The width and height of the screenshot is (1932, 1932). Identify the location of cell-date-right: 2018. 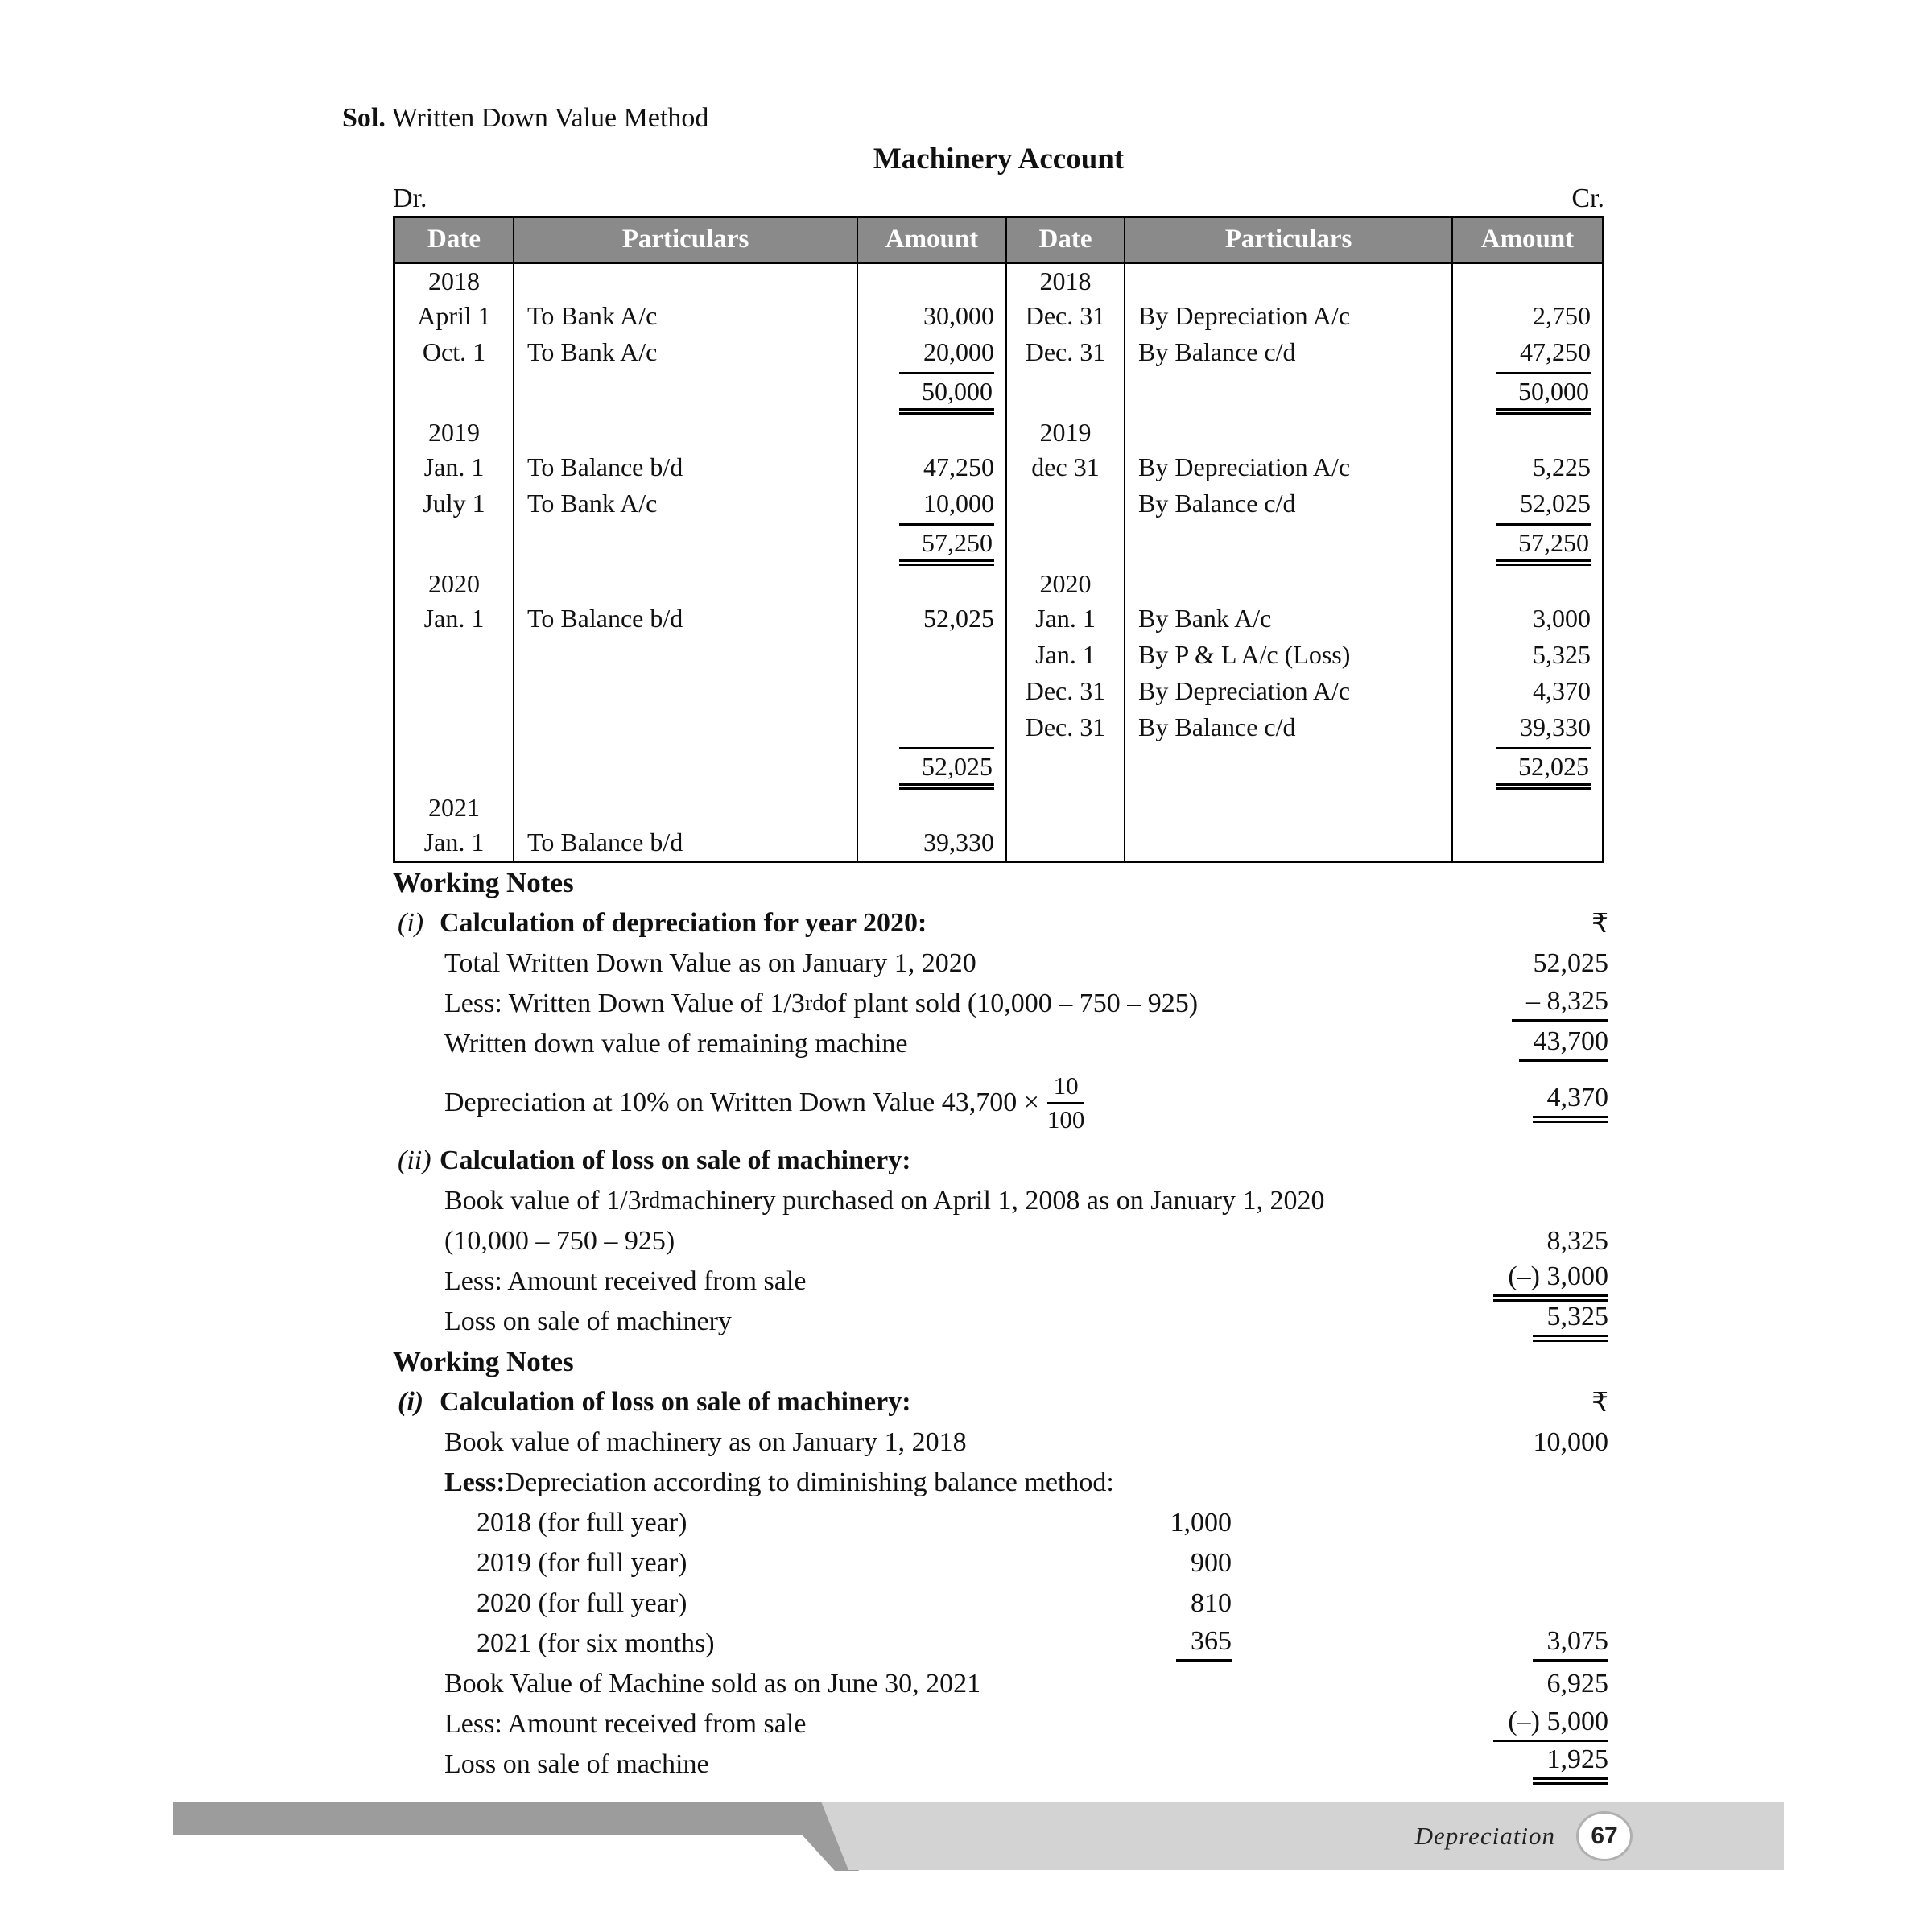
(1066, 281).